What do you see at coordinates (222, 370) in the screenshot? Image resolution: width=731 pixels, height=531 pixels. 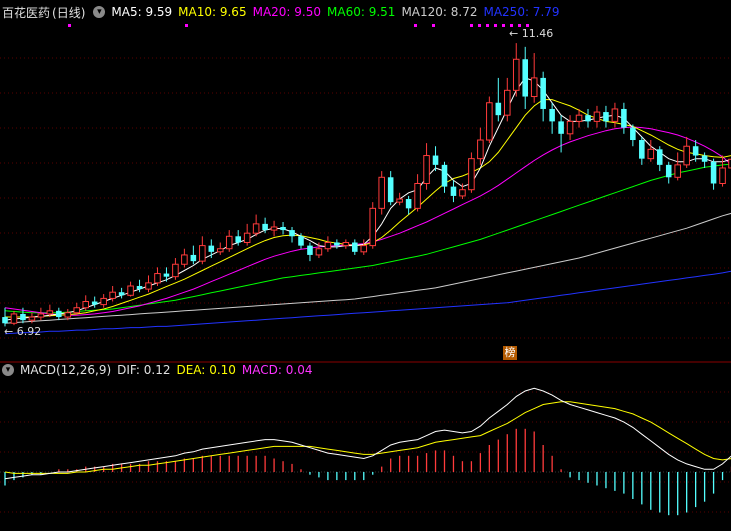 I see `dea-value: 0.10` at bounding box center [222, 370].